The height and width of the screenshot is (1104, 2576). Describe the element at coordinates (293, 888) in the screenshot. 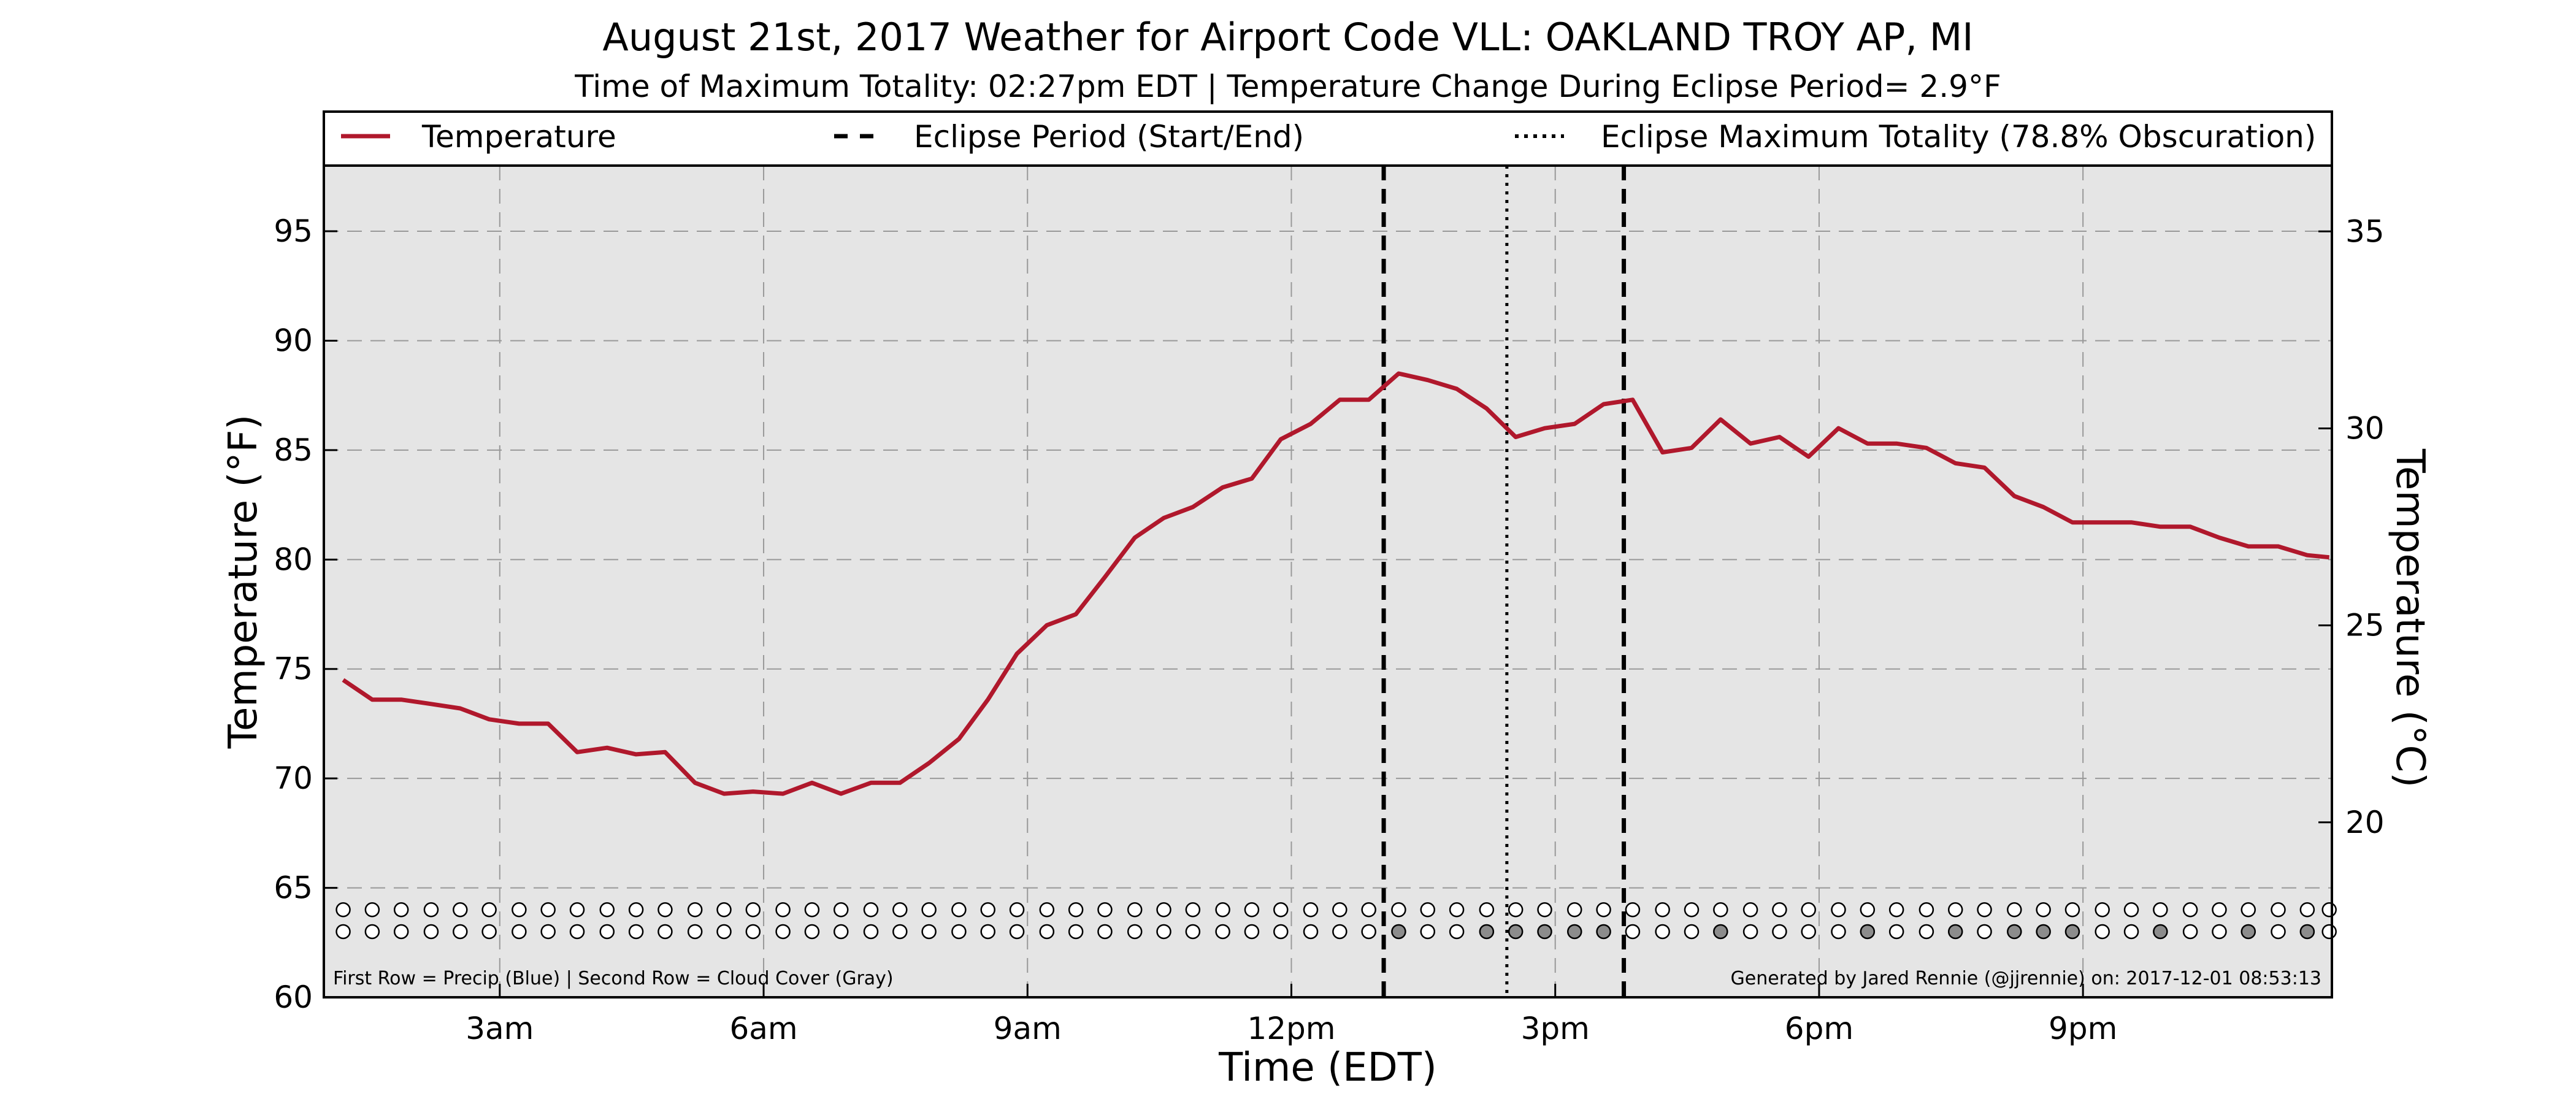

I see `y-tick-label: 65` at that location.